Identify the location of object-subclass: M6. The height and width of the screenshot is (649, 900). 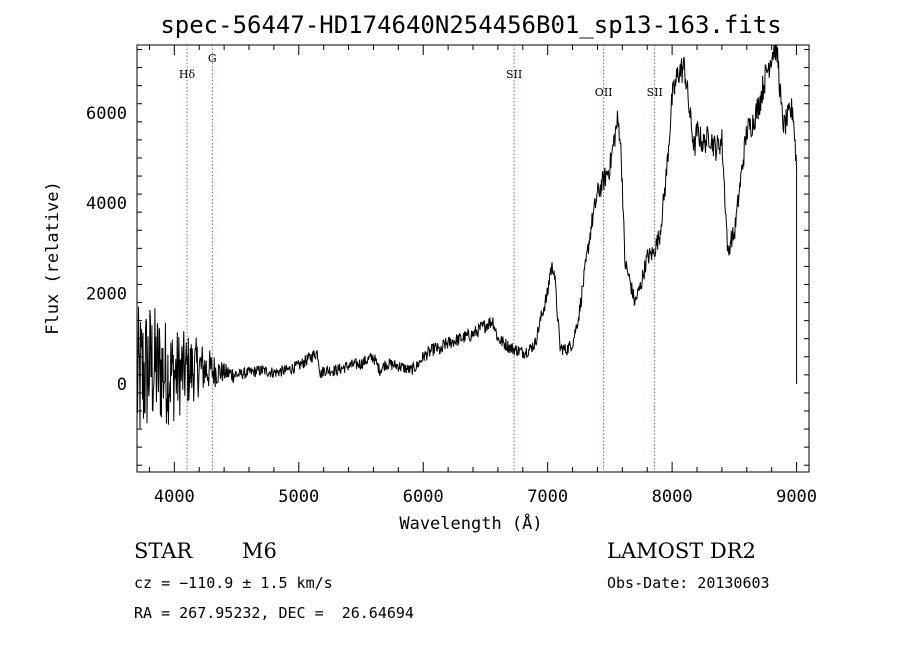
(259, 551).